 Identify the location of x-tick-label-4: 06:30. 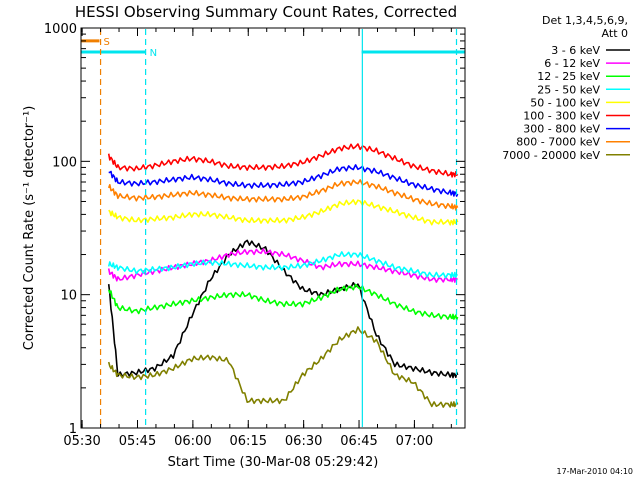
(303, 441).